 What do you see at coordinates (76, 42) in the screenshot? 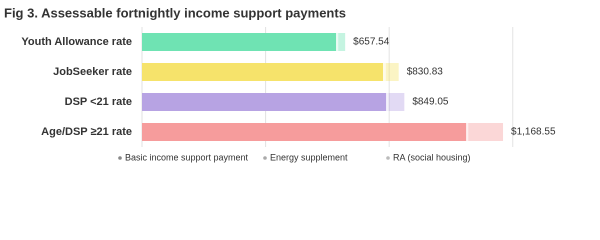
I see `category-label: Youth Allowance rate` at bounding box center [76, 42].